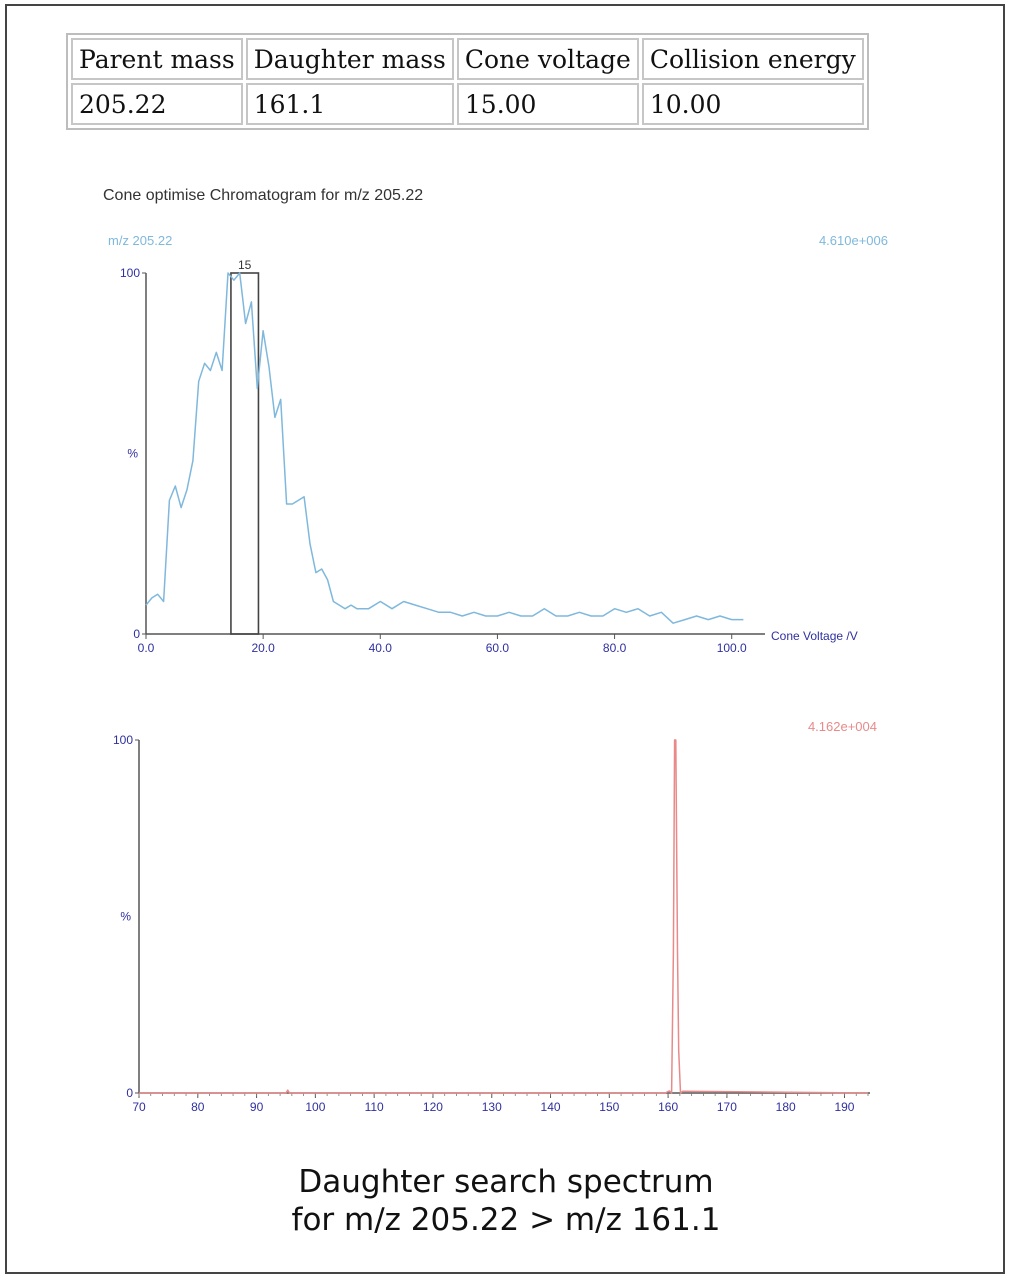 The height and width of the screenshot is (1280, 1012). What do you see at coordinates (752, 104) in the screenshot?
I see `value-collision-energy: 10.00` at bounding box center [752, 104].